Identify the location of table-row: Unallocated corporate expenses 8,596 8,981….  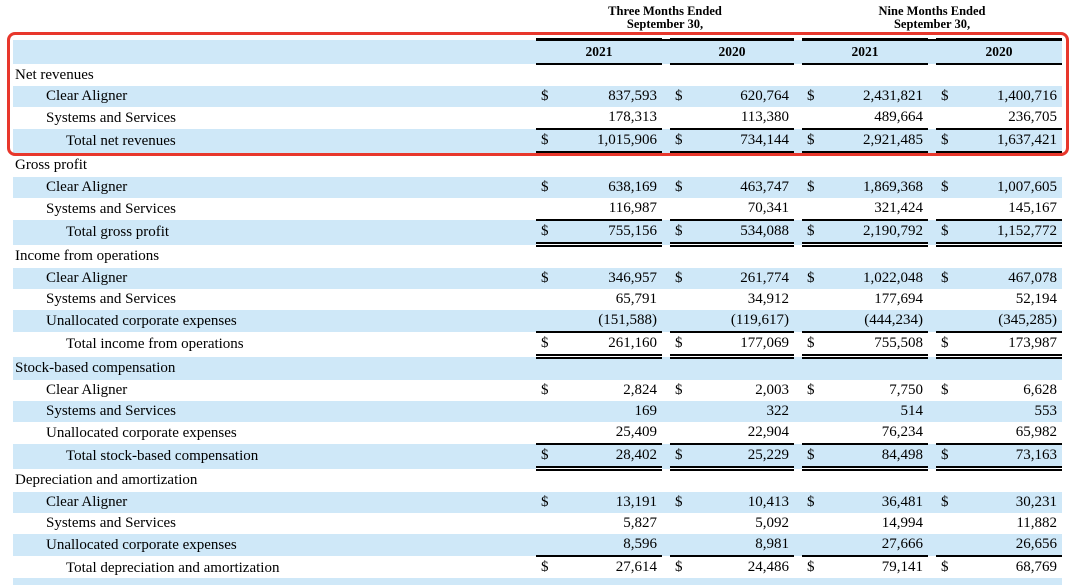
(538, 545).